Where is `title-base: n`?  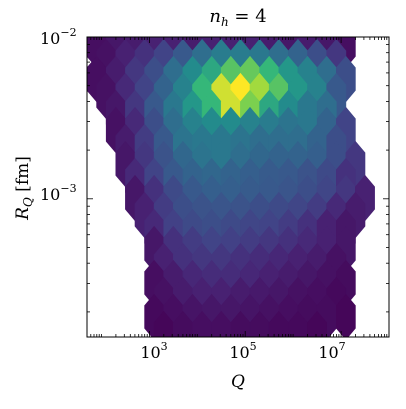 title-base: n is located at coordinates (215, 16).